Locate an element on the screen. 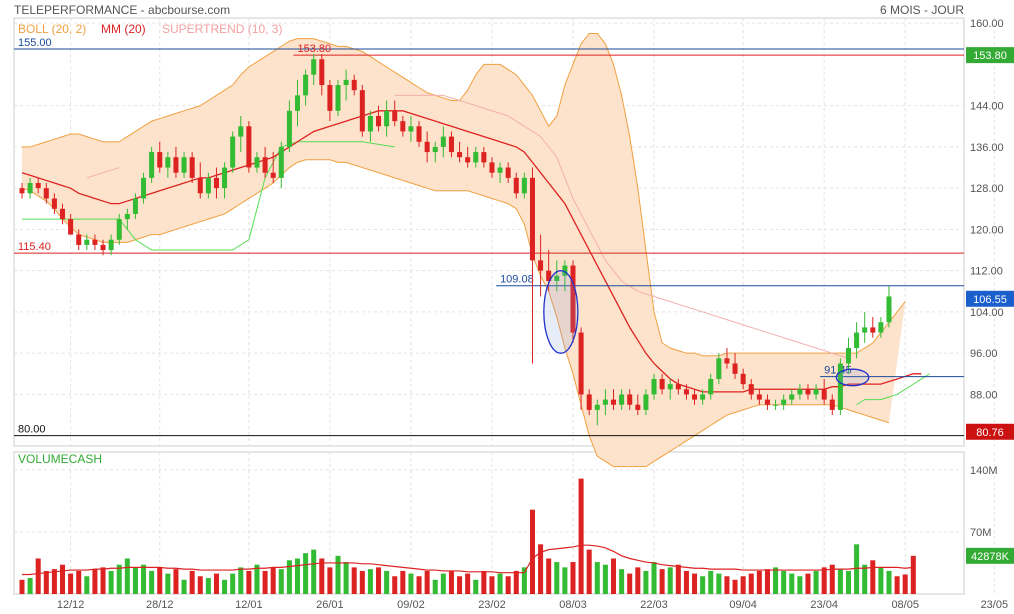  x-tick-label: 08/03 is located at coordinates (573, 605).